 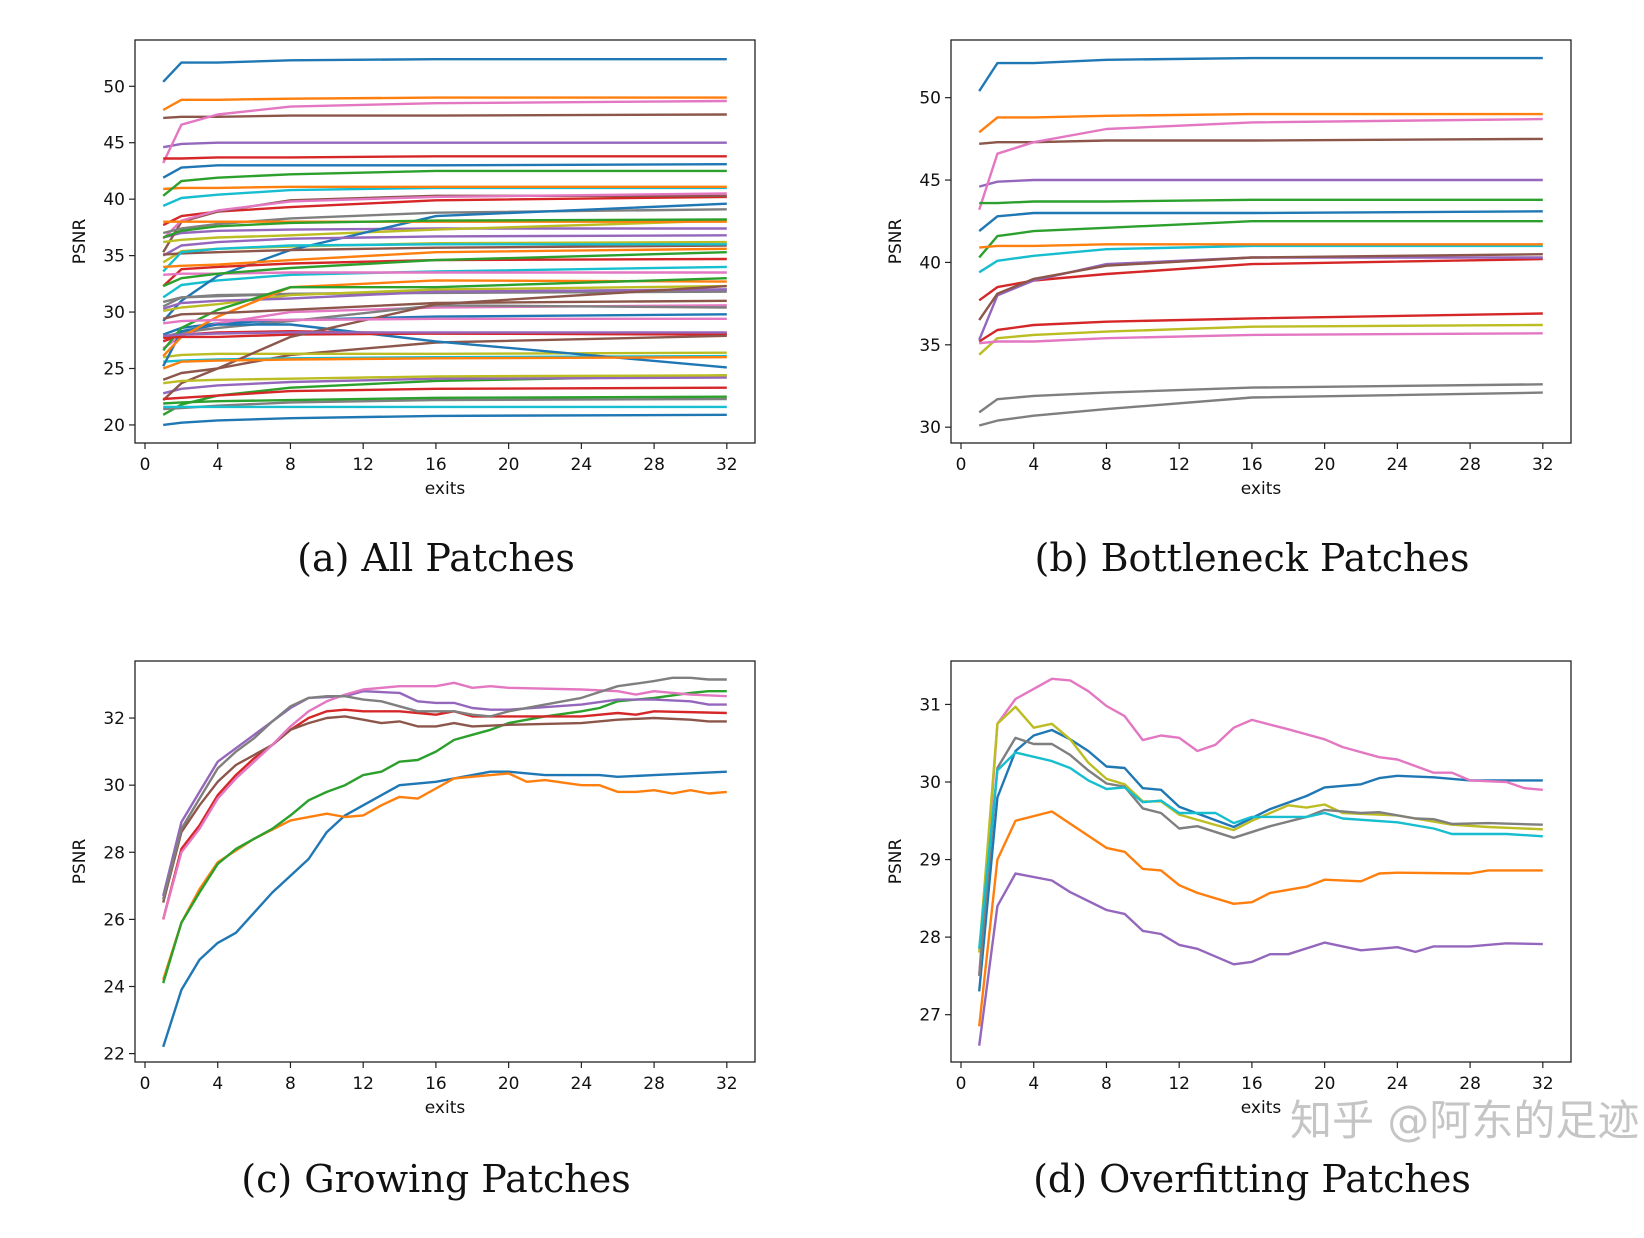 I want to click on y-tick-label: 25, so click(x=114, y=369).